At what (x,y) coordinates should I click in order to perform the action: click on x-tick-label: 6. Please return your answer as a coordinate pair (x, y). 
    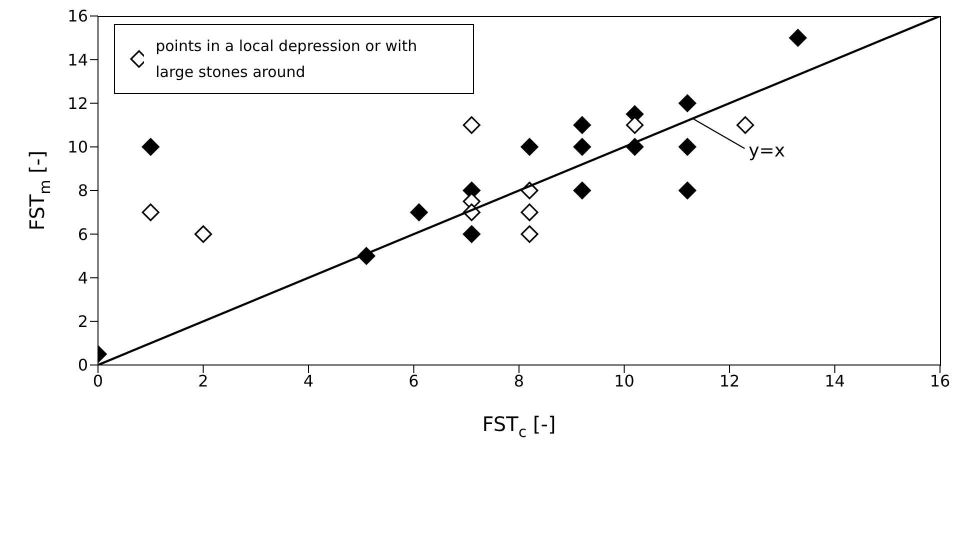
    Looking at the image, I should click on (413, 380).